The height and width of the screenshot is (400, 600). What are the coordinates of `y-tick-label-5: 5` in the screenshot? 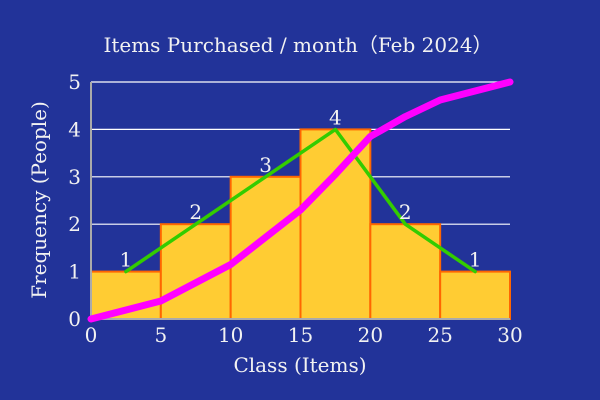 It's located at (74, 82).